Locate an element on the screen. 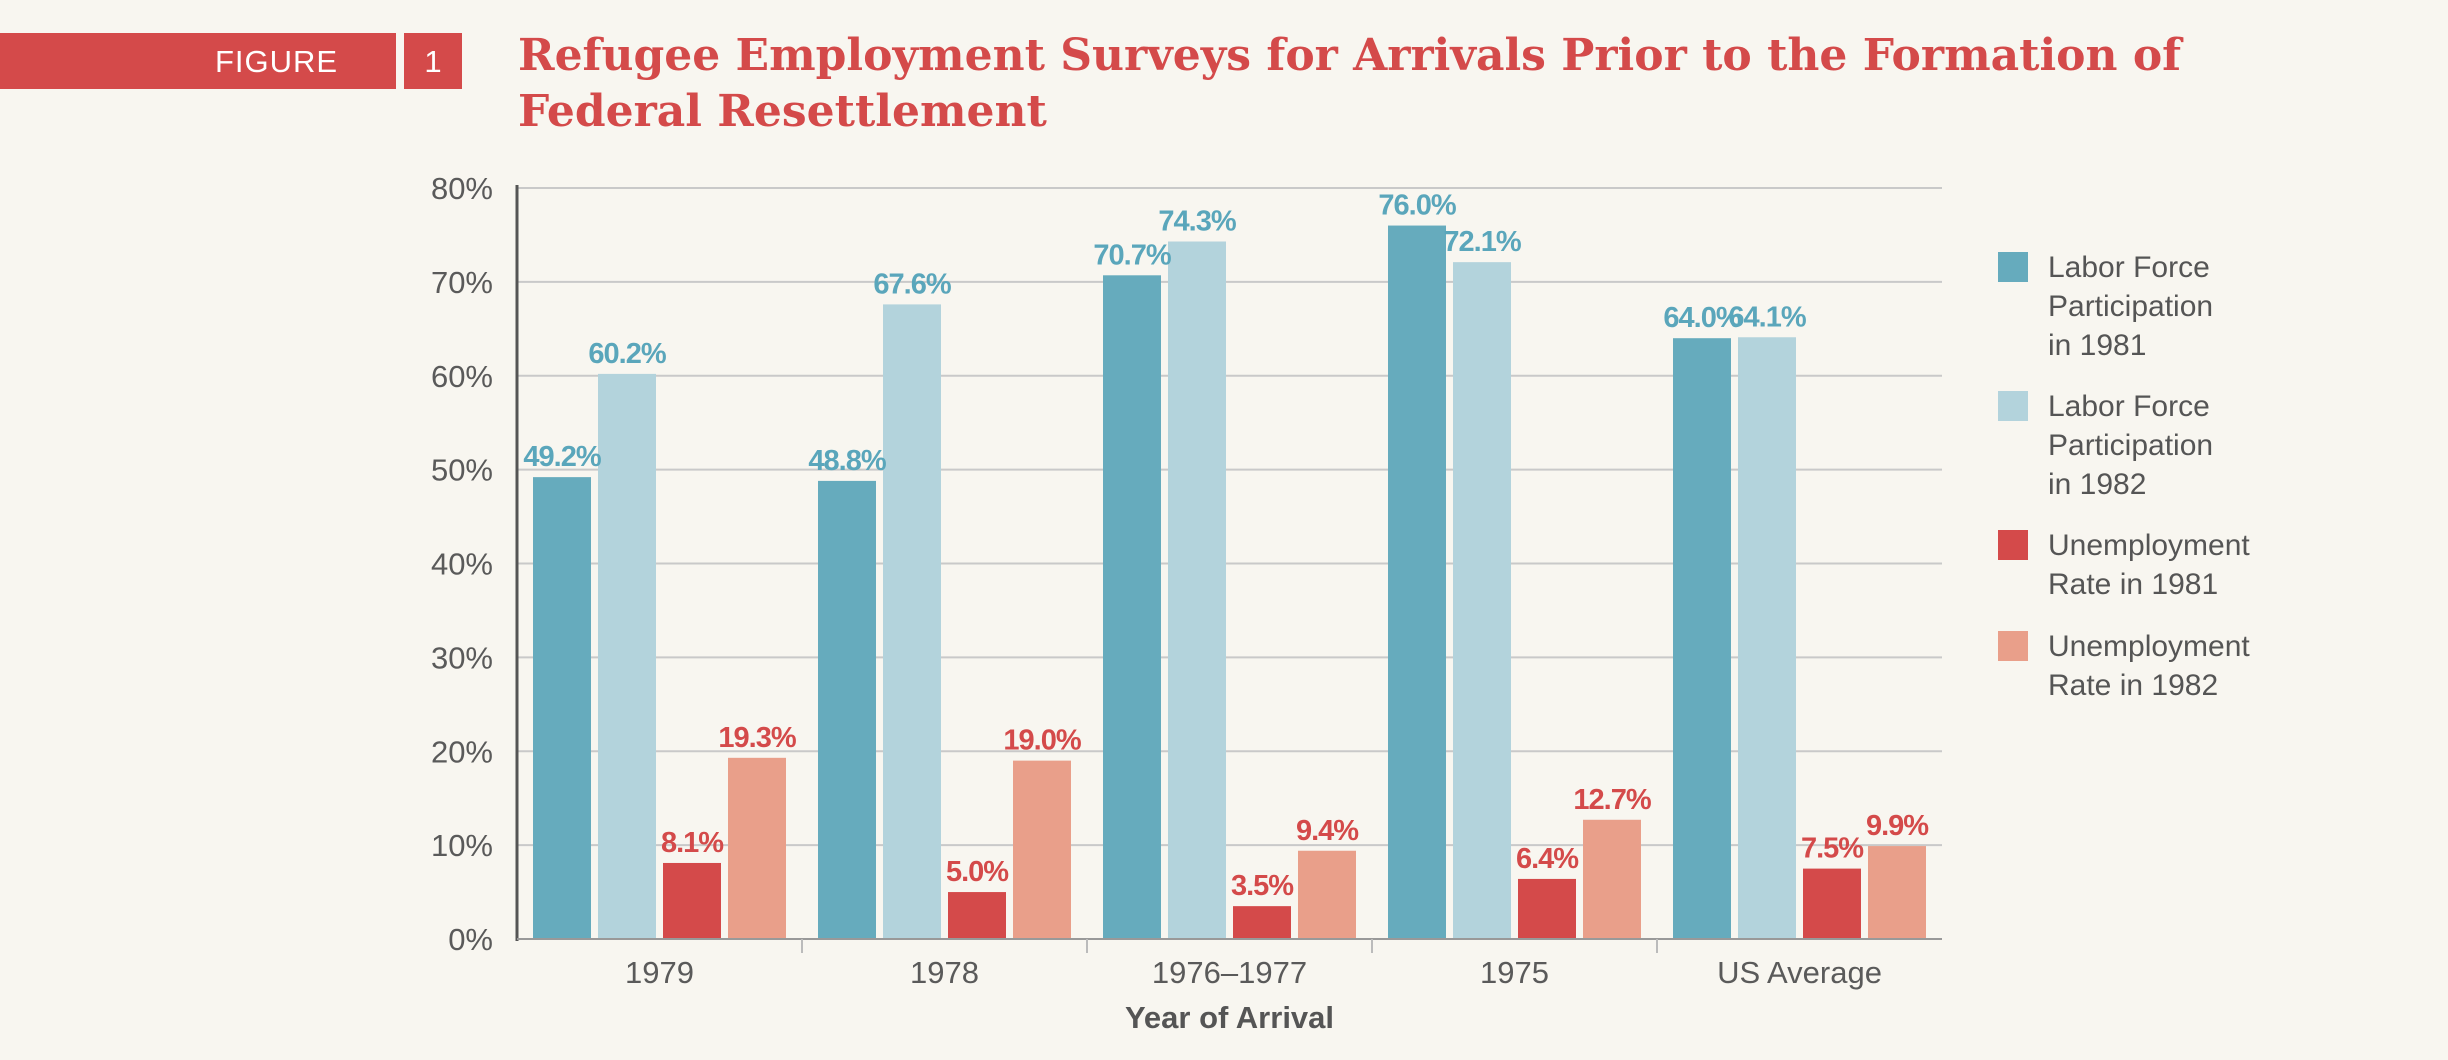 This screenshot has width=2448, height=1060. y-tick-label: 30% is located at coordinates (462, 657).